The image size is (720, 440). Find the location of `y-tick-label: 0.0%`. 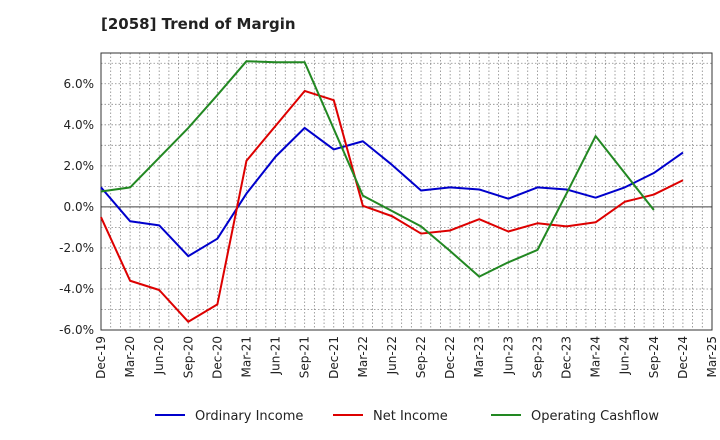

y-tick-label: 0.0% is located at coordinates (79, 207).